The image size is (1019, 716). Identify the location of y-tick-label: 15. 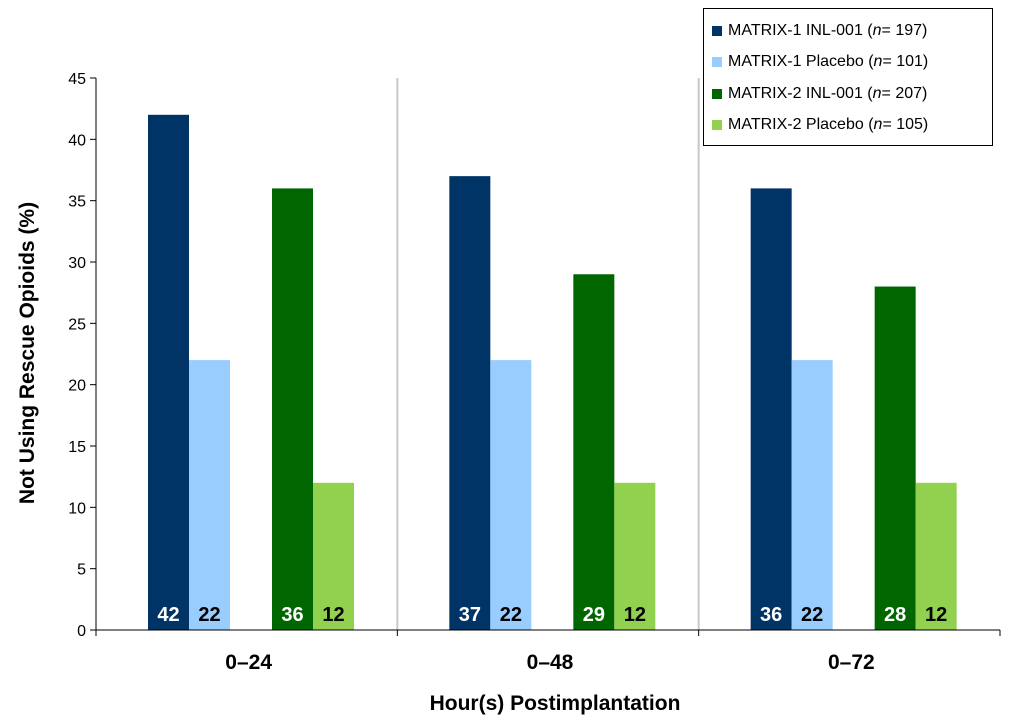
(77, 447).